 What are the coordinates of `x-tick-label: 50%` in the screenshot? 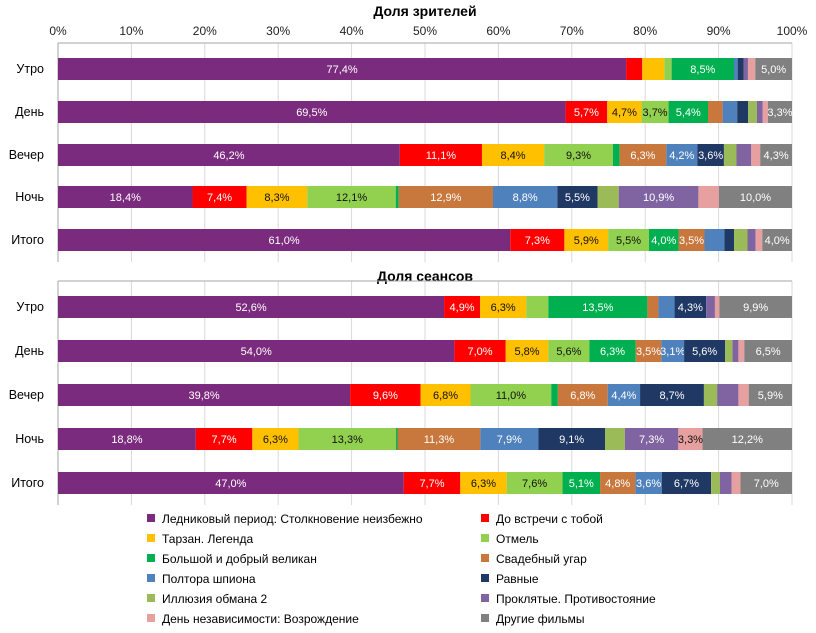 It's located at (425, 31).